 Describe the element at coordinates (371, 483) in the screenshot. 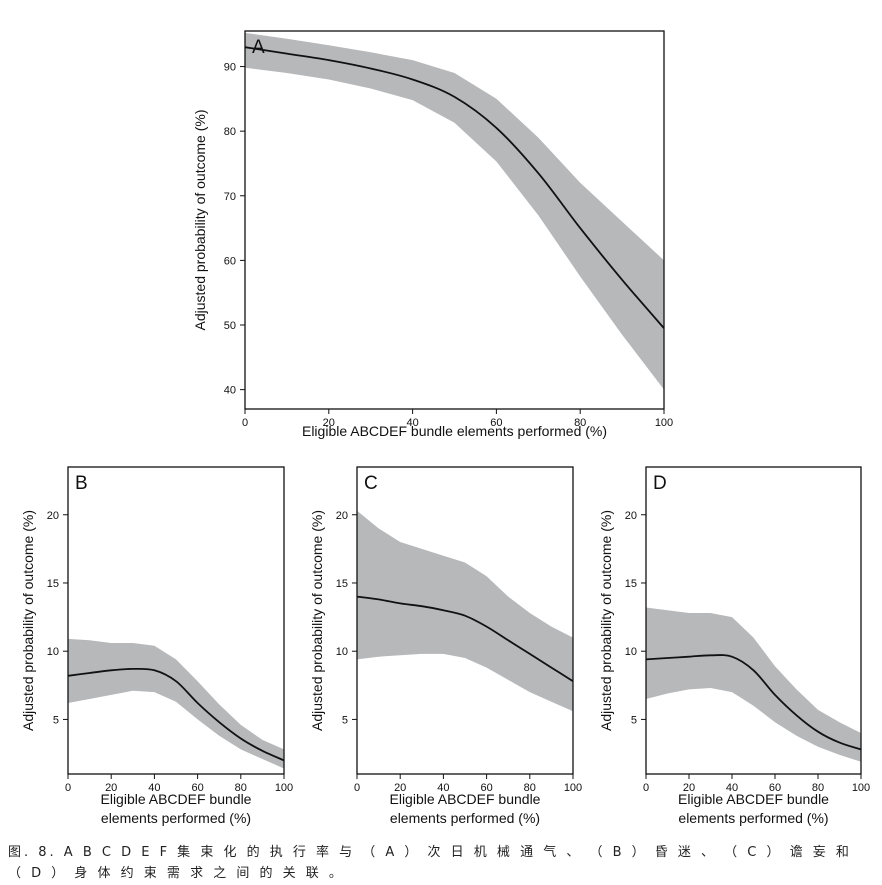

I see `panel-letter: C` at that location.